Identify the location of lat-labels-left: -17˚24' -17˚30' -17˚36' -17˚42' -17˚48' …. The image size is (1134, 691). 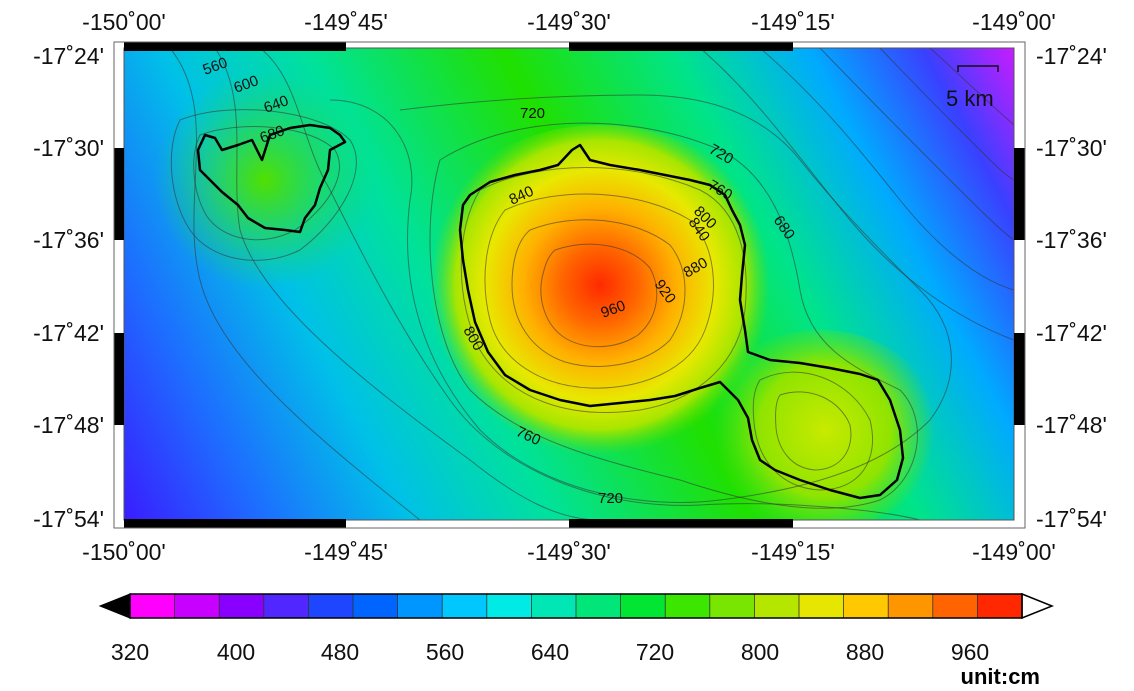
(68, 287).